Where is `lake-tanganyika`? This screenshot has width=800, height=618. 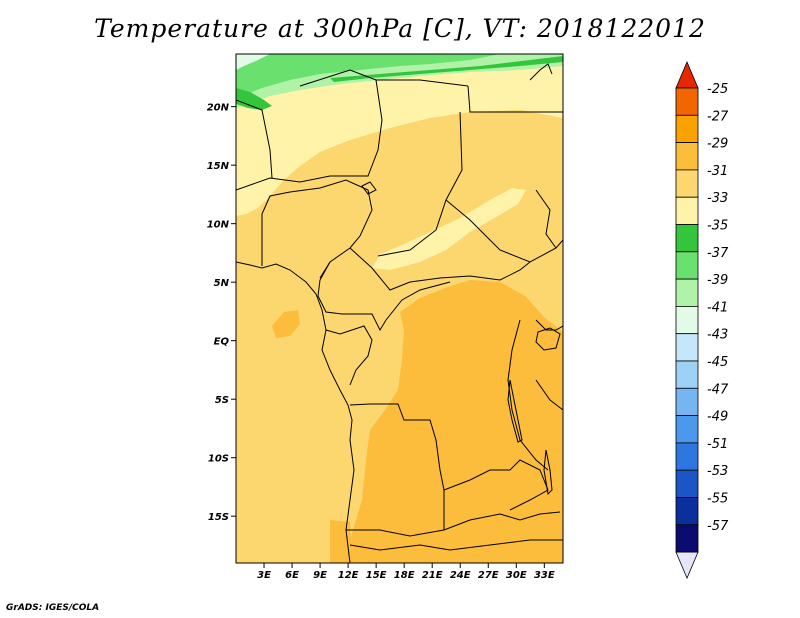 lake-tanganyika is located at coordinates (515, 411).